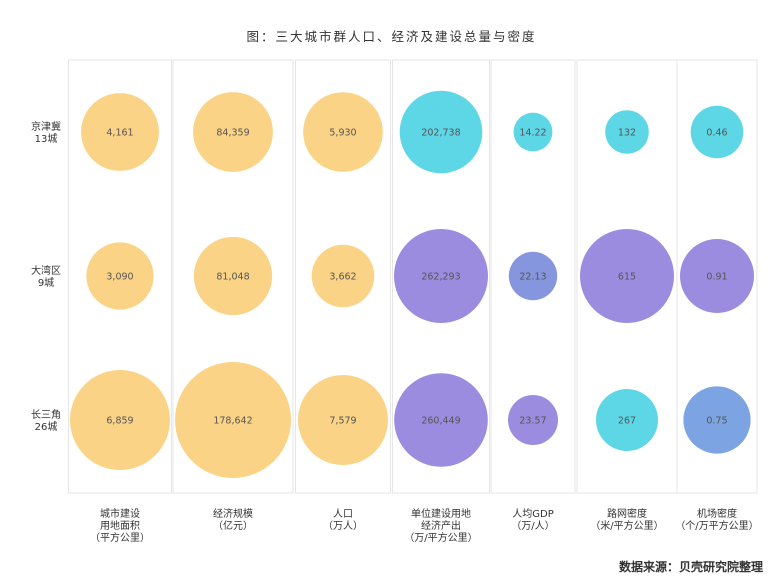  Describe the element at coordinates (46, 283) in the screenshot. I see `row-label: 9城` at that location.